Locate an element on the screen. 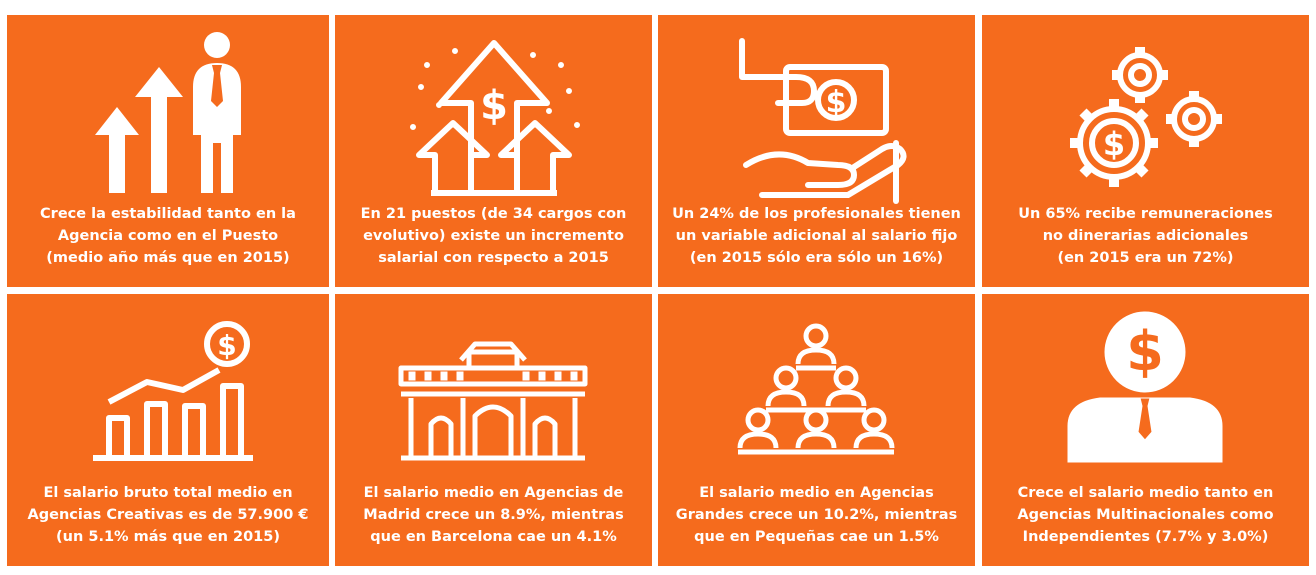  caption-line: Agencias Multinacionales como is located at coordinates (1145, 515).